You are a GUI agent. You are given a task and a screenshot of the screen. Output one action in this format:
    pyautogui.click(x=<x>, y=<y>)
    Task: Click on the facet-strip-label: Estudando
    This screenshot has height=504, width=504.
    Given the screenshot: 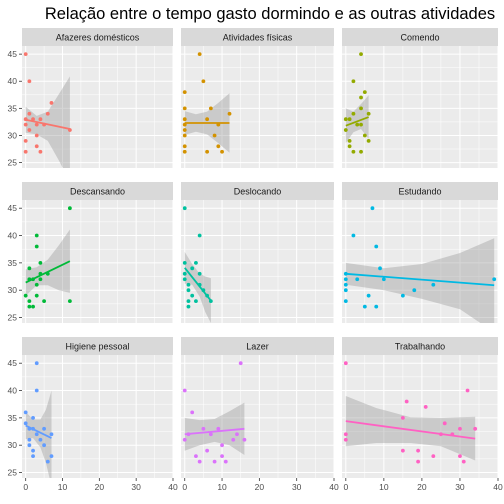 What is the action you would take?
    pyautogui.click(x=419, y=192)
    